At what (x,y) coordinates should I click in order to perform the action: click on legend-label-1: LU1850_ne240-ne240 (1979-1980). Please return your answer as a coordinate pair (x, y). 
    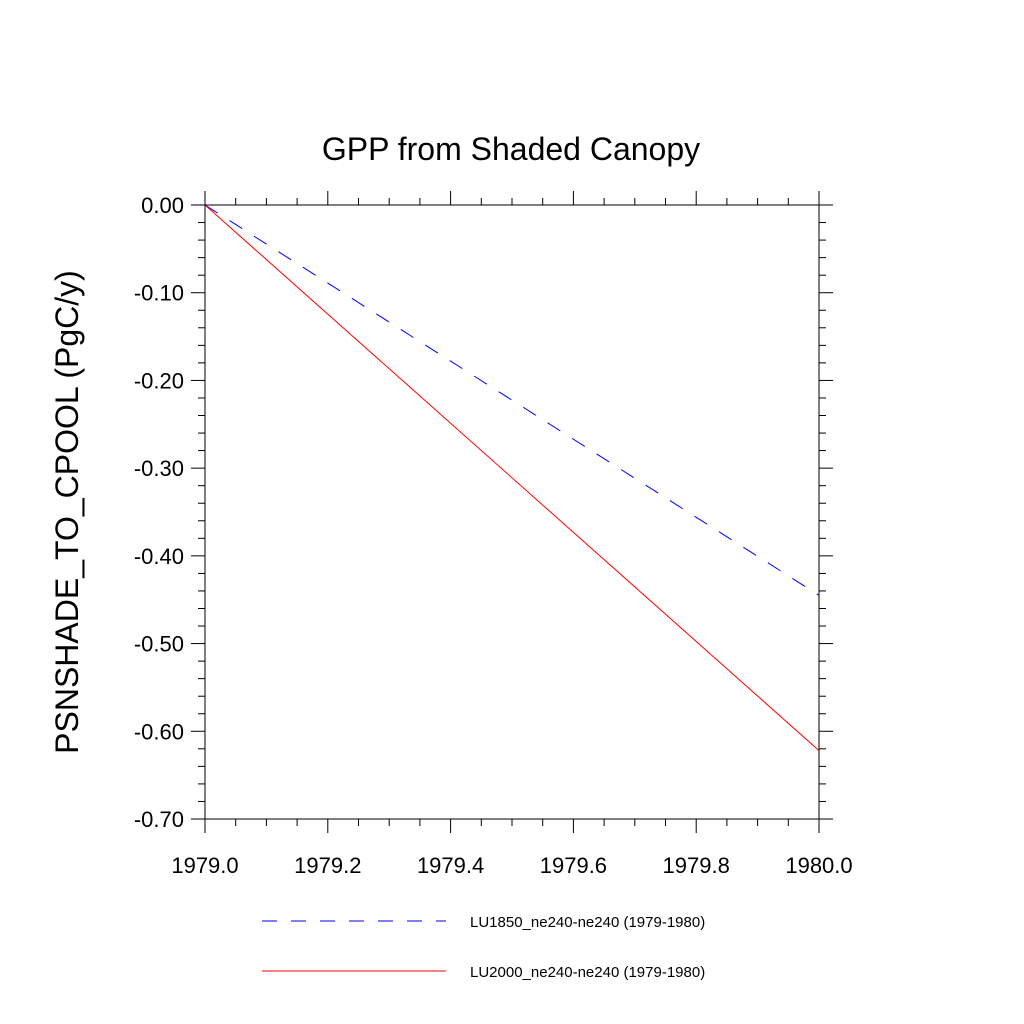
    Looking at the image, I should click on (587, 922).